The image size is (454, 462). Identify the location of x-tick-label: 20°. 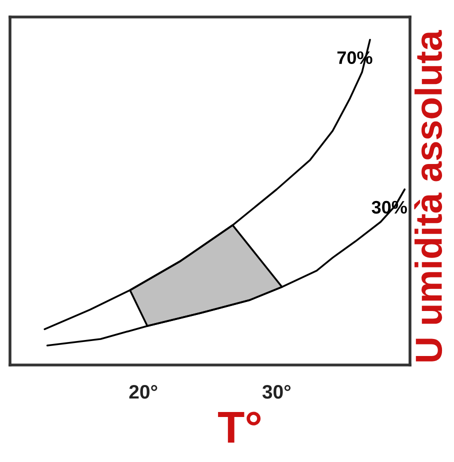
(143, 391).